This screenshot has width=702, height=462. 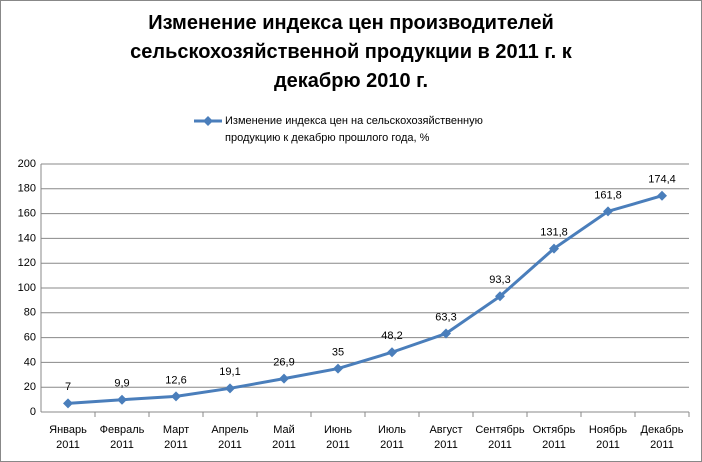 I want to click on y-tick-label: 200, so click(x=27, y=164).